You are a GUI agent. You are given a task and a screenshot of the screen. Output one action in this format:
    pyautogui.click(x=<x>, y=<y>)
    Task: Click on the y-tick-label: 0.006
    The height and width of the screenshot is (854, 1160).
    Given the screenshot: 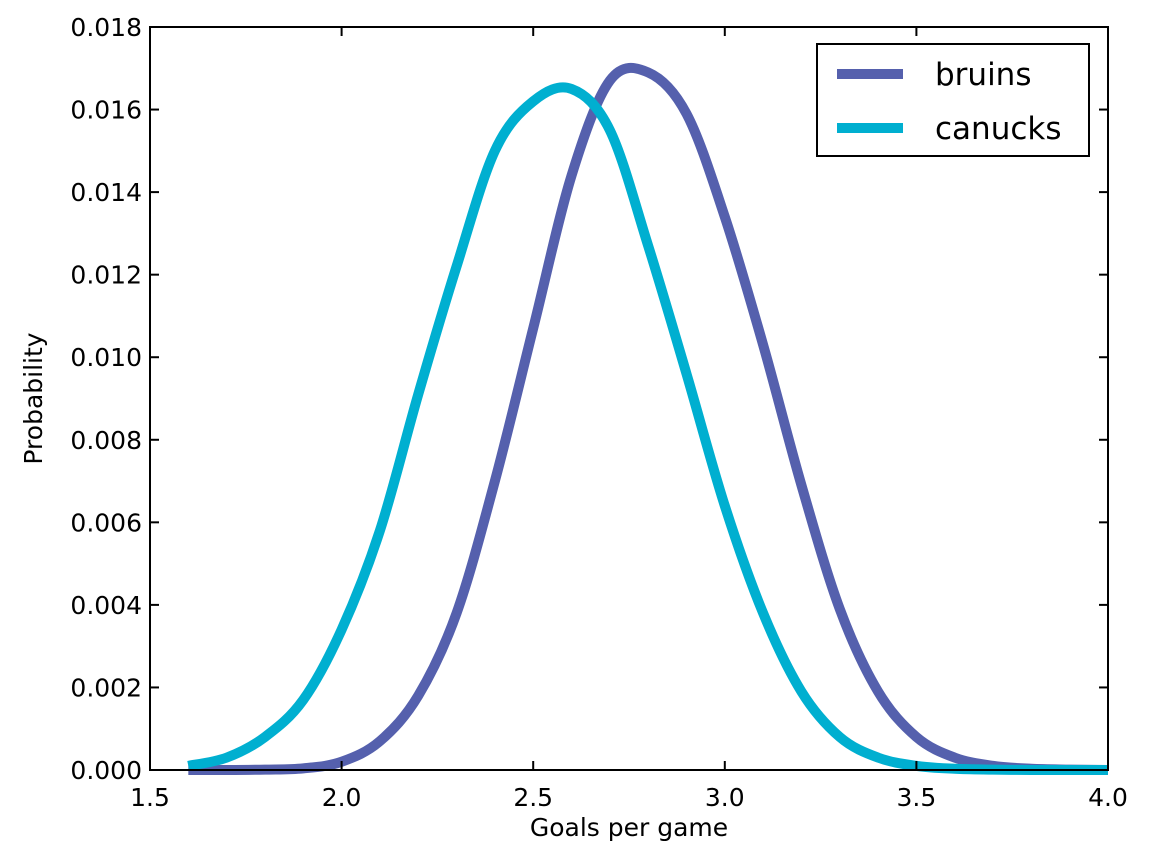 What is the action you would take?
    pyautogui.click(x=106, y=522)
    